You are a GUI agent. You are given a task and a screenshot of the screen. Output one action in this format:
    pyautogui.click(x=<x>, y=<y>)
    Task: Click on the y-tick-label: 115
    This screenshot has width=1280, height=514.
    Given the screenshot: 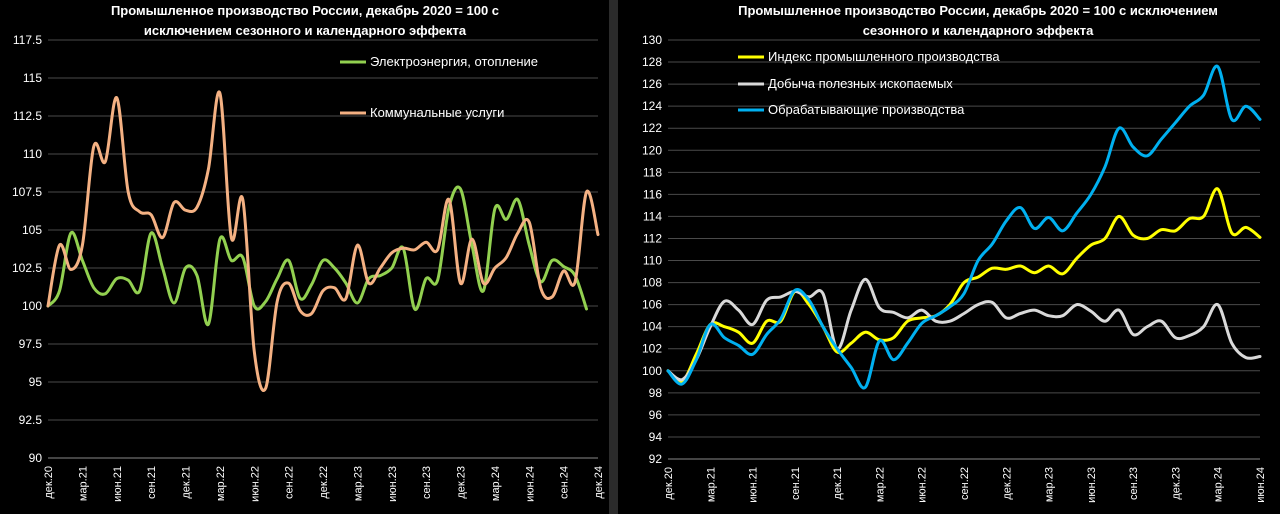 What is the action you would take?
    pyautogui.click(x=32, y=78)
    